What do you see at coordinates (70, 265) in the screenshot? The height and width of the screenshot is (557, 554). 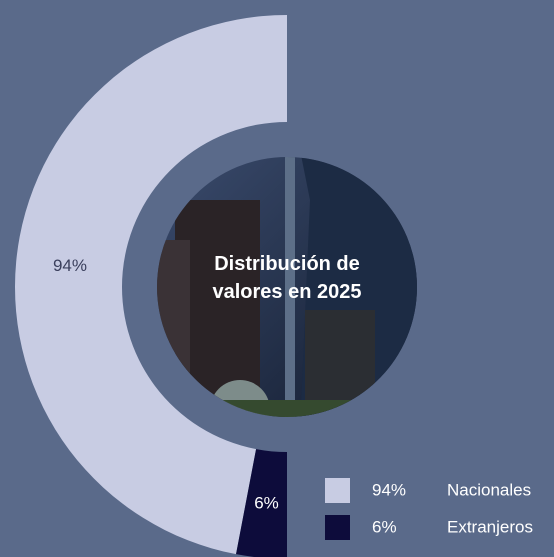 I see `segment-label: 94%` at bounding box center [70, 265].